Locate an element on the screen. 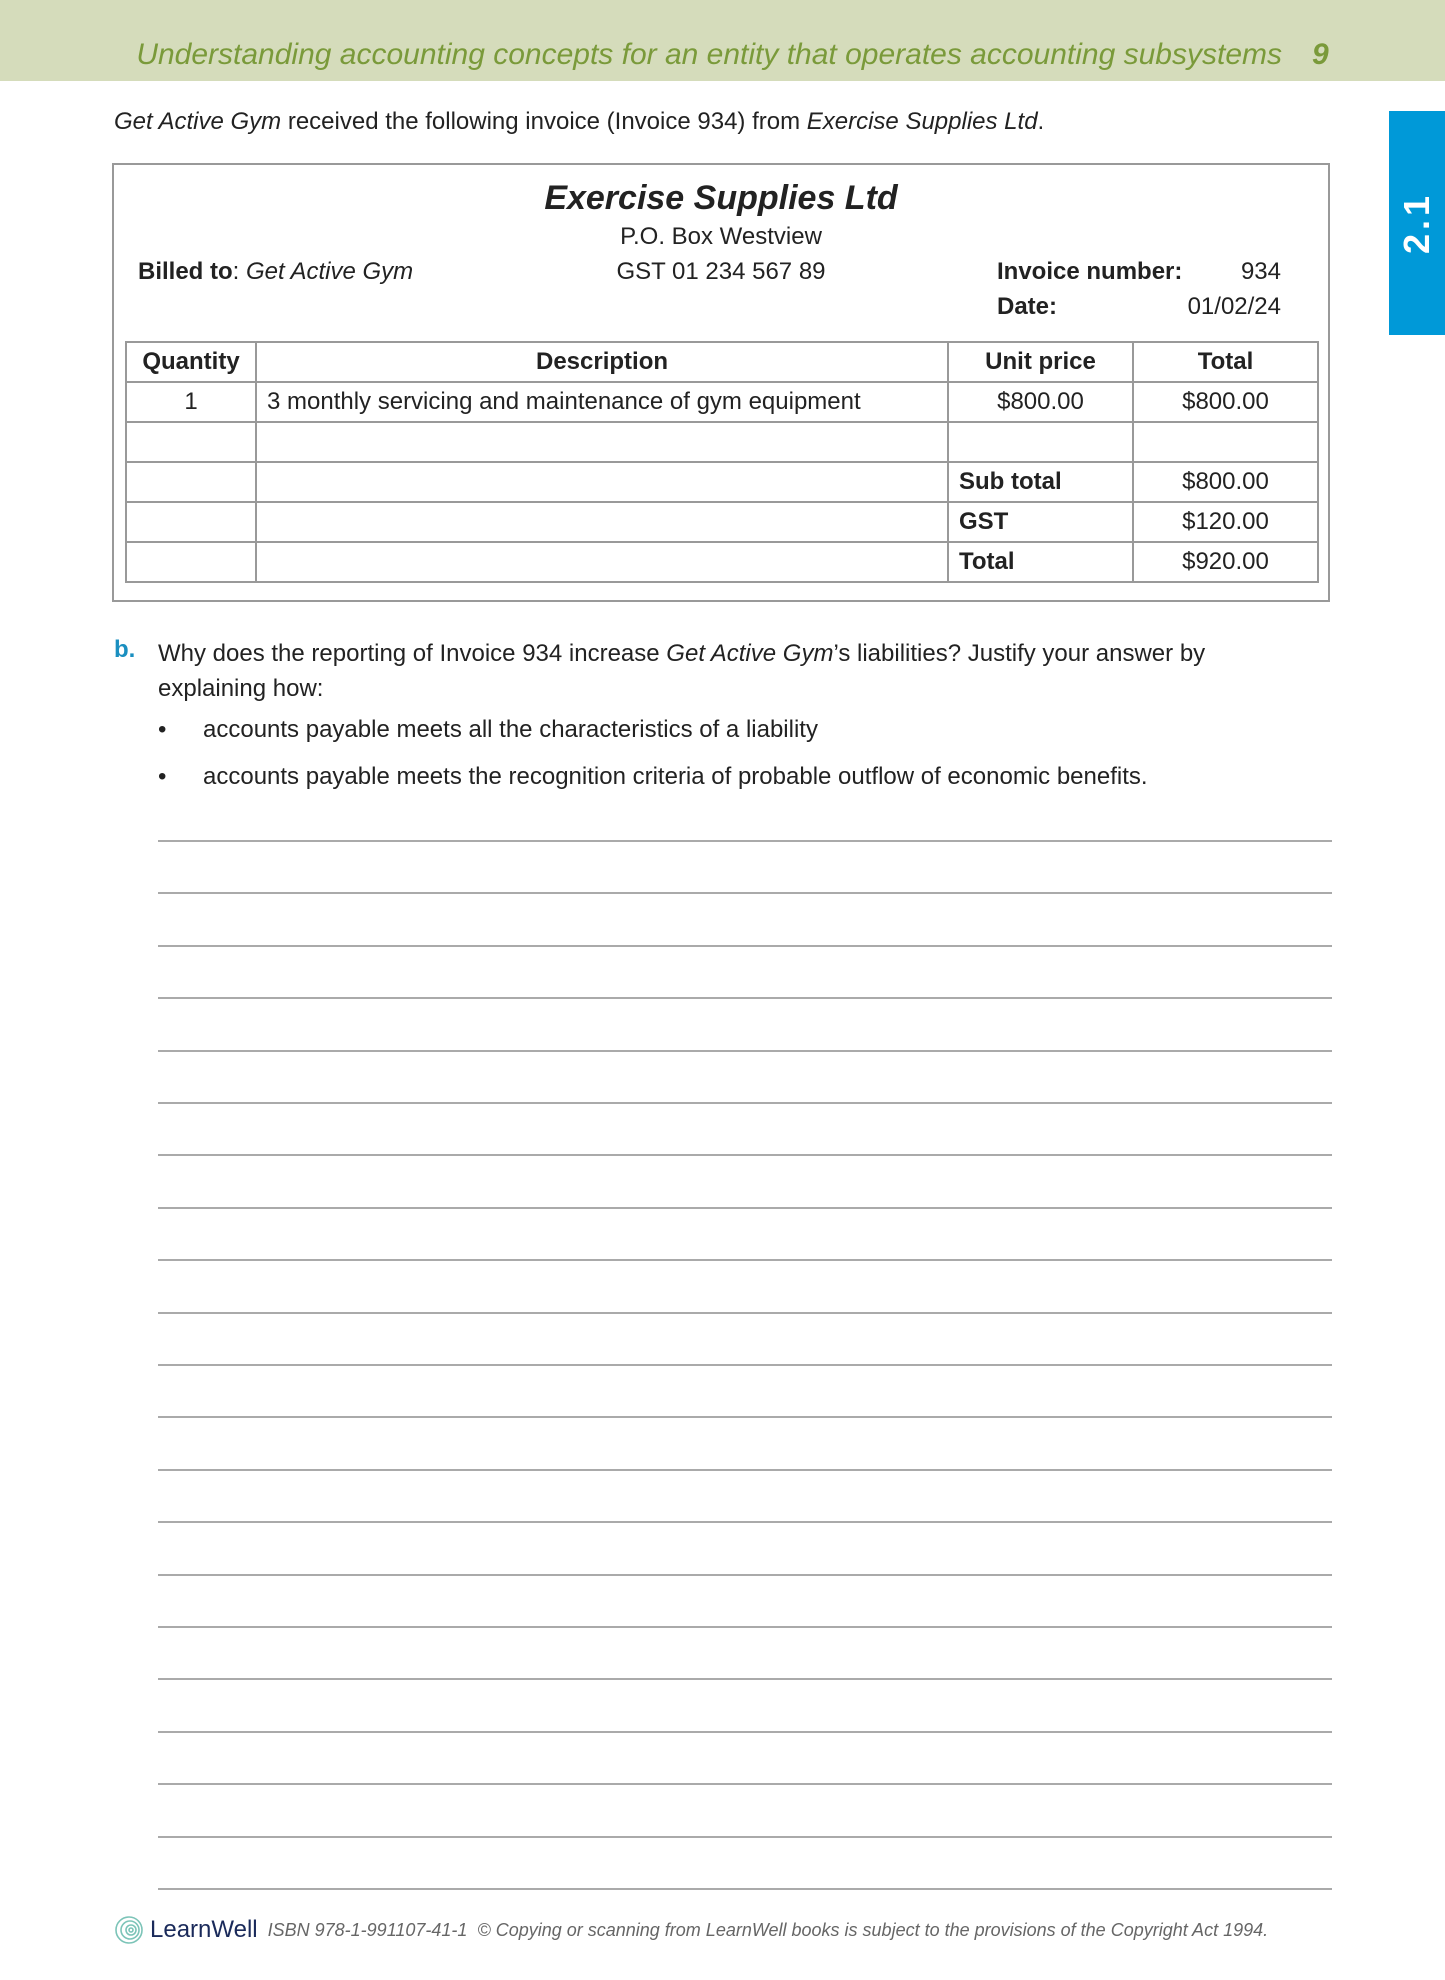  invoice-date-value: 01/02/24 is located at coordinates (1234, 306).